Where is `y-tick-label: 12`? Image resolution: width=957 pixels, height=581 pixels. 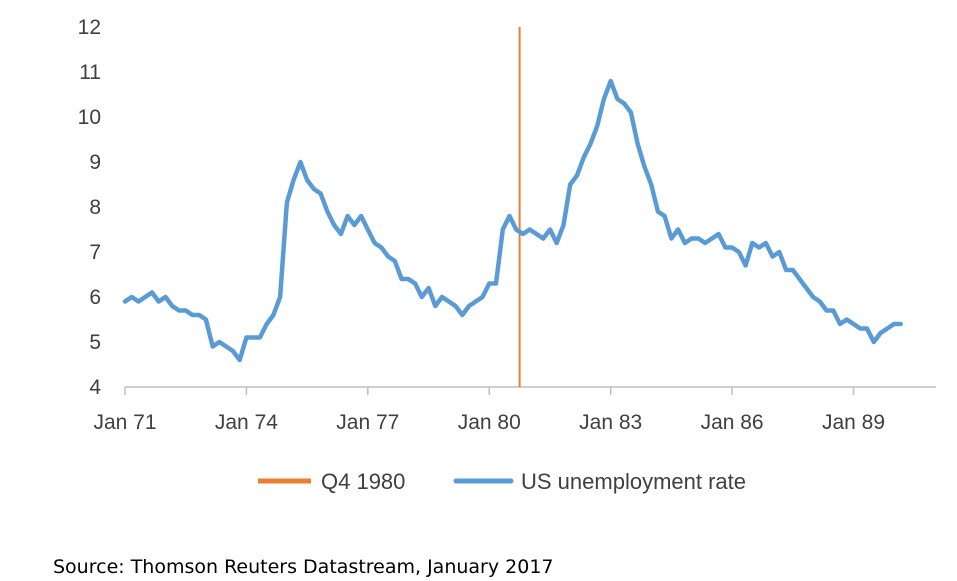
y-tick-label: 12 is located at coordinates (89, 27).